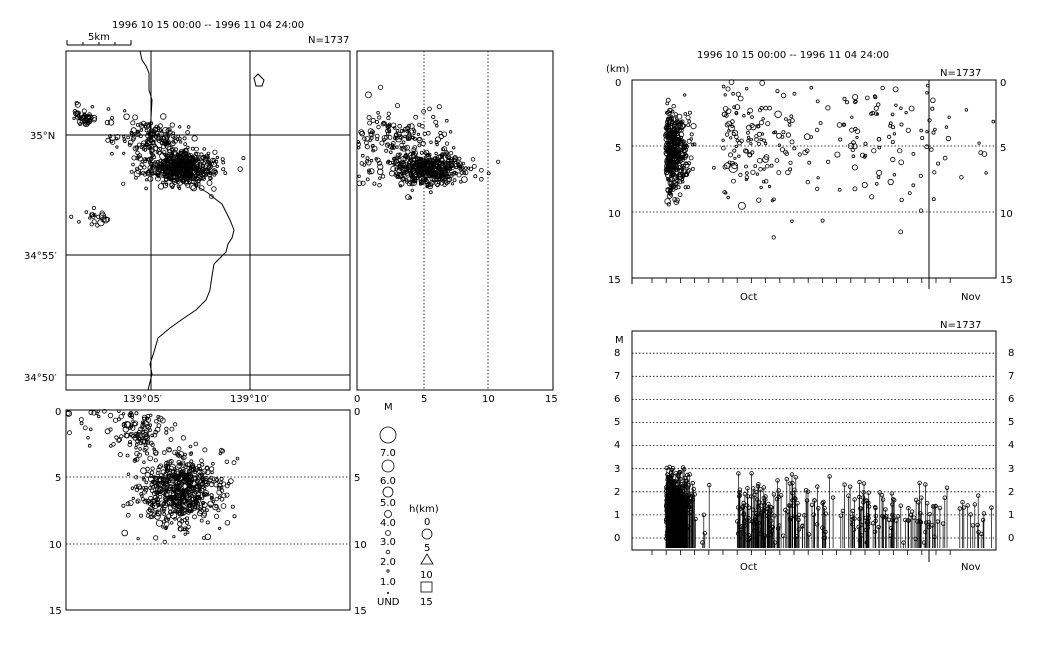 The width and height of the screenshot is (1055, 645). Describe the element at coordinates (617, 469) in the screenshot. I see `mag-ytick-l-3: 3` at that location.